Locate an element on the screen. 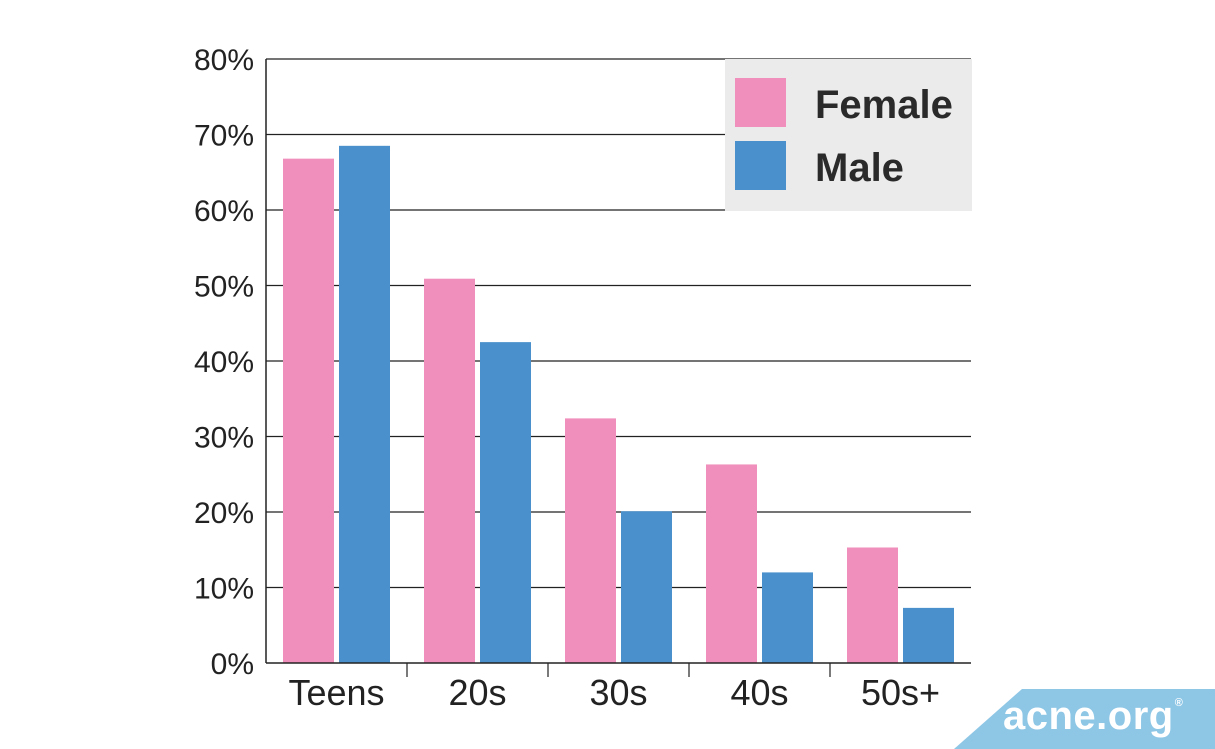 The image size is (1215, 749). acne-org-logo: acne.org® is located at coordinates (1093, 716).